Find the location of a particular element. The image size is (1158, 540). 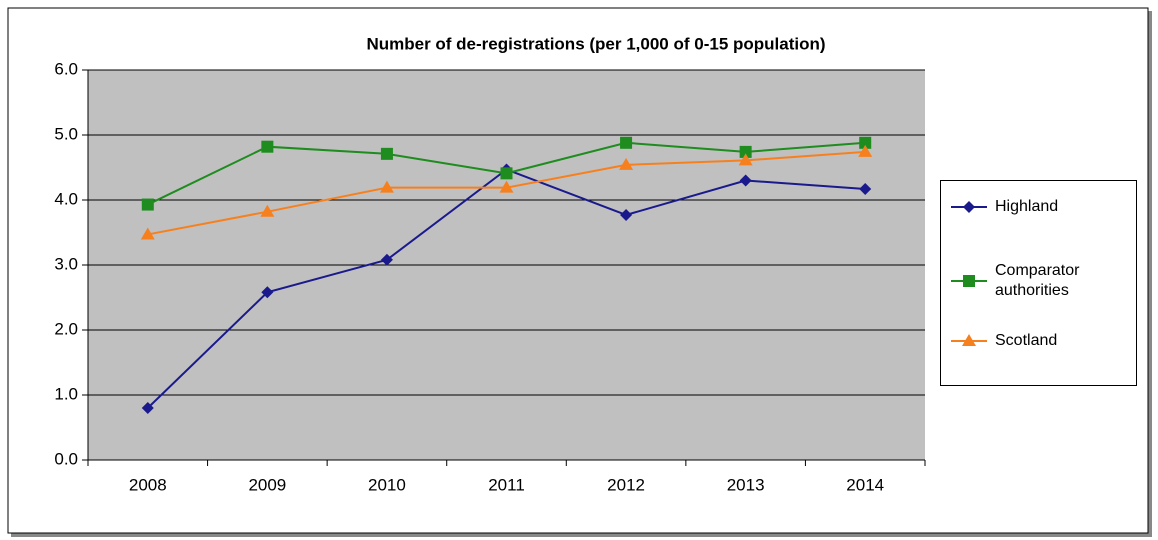

legend-entry: Comparator authorities is located at coordinates (1027, 281).